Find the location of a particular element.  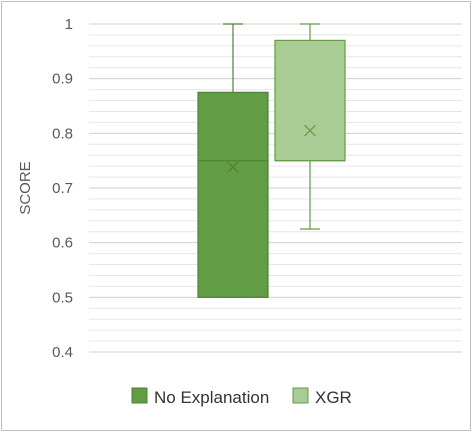

y-tick-label: 0.9 is located at coordinates (62, 79).